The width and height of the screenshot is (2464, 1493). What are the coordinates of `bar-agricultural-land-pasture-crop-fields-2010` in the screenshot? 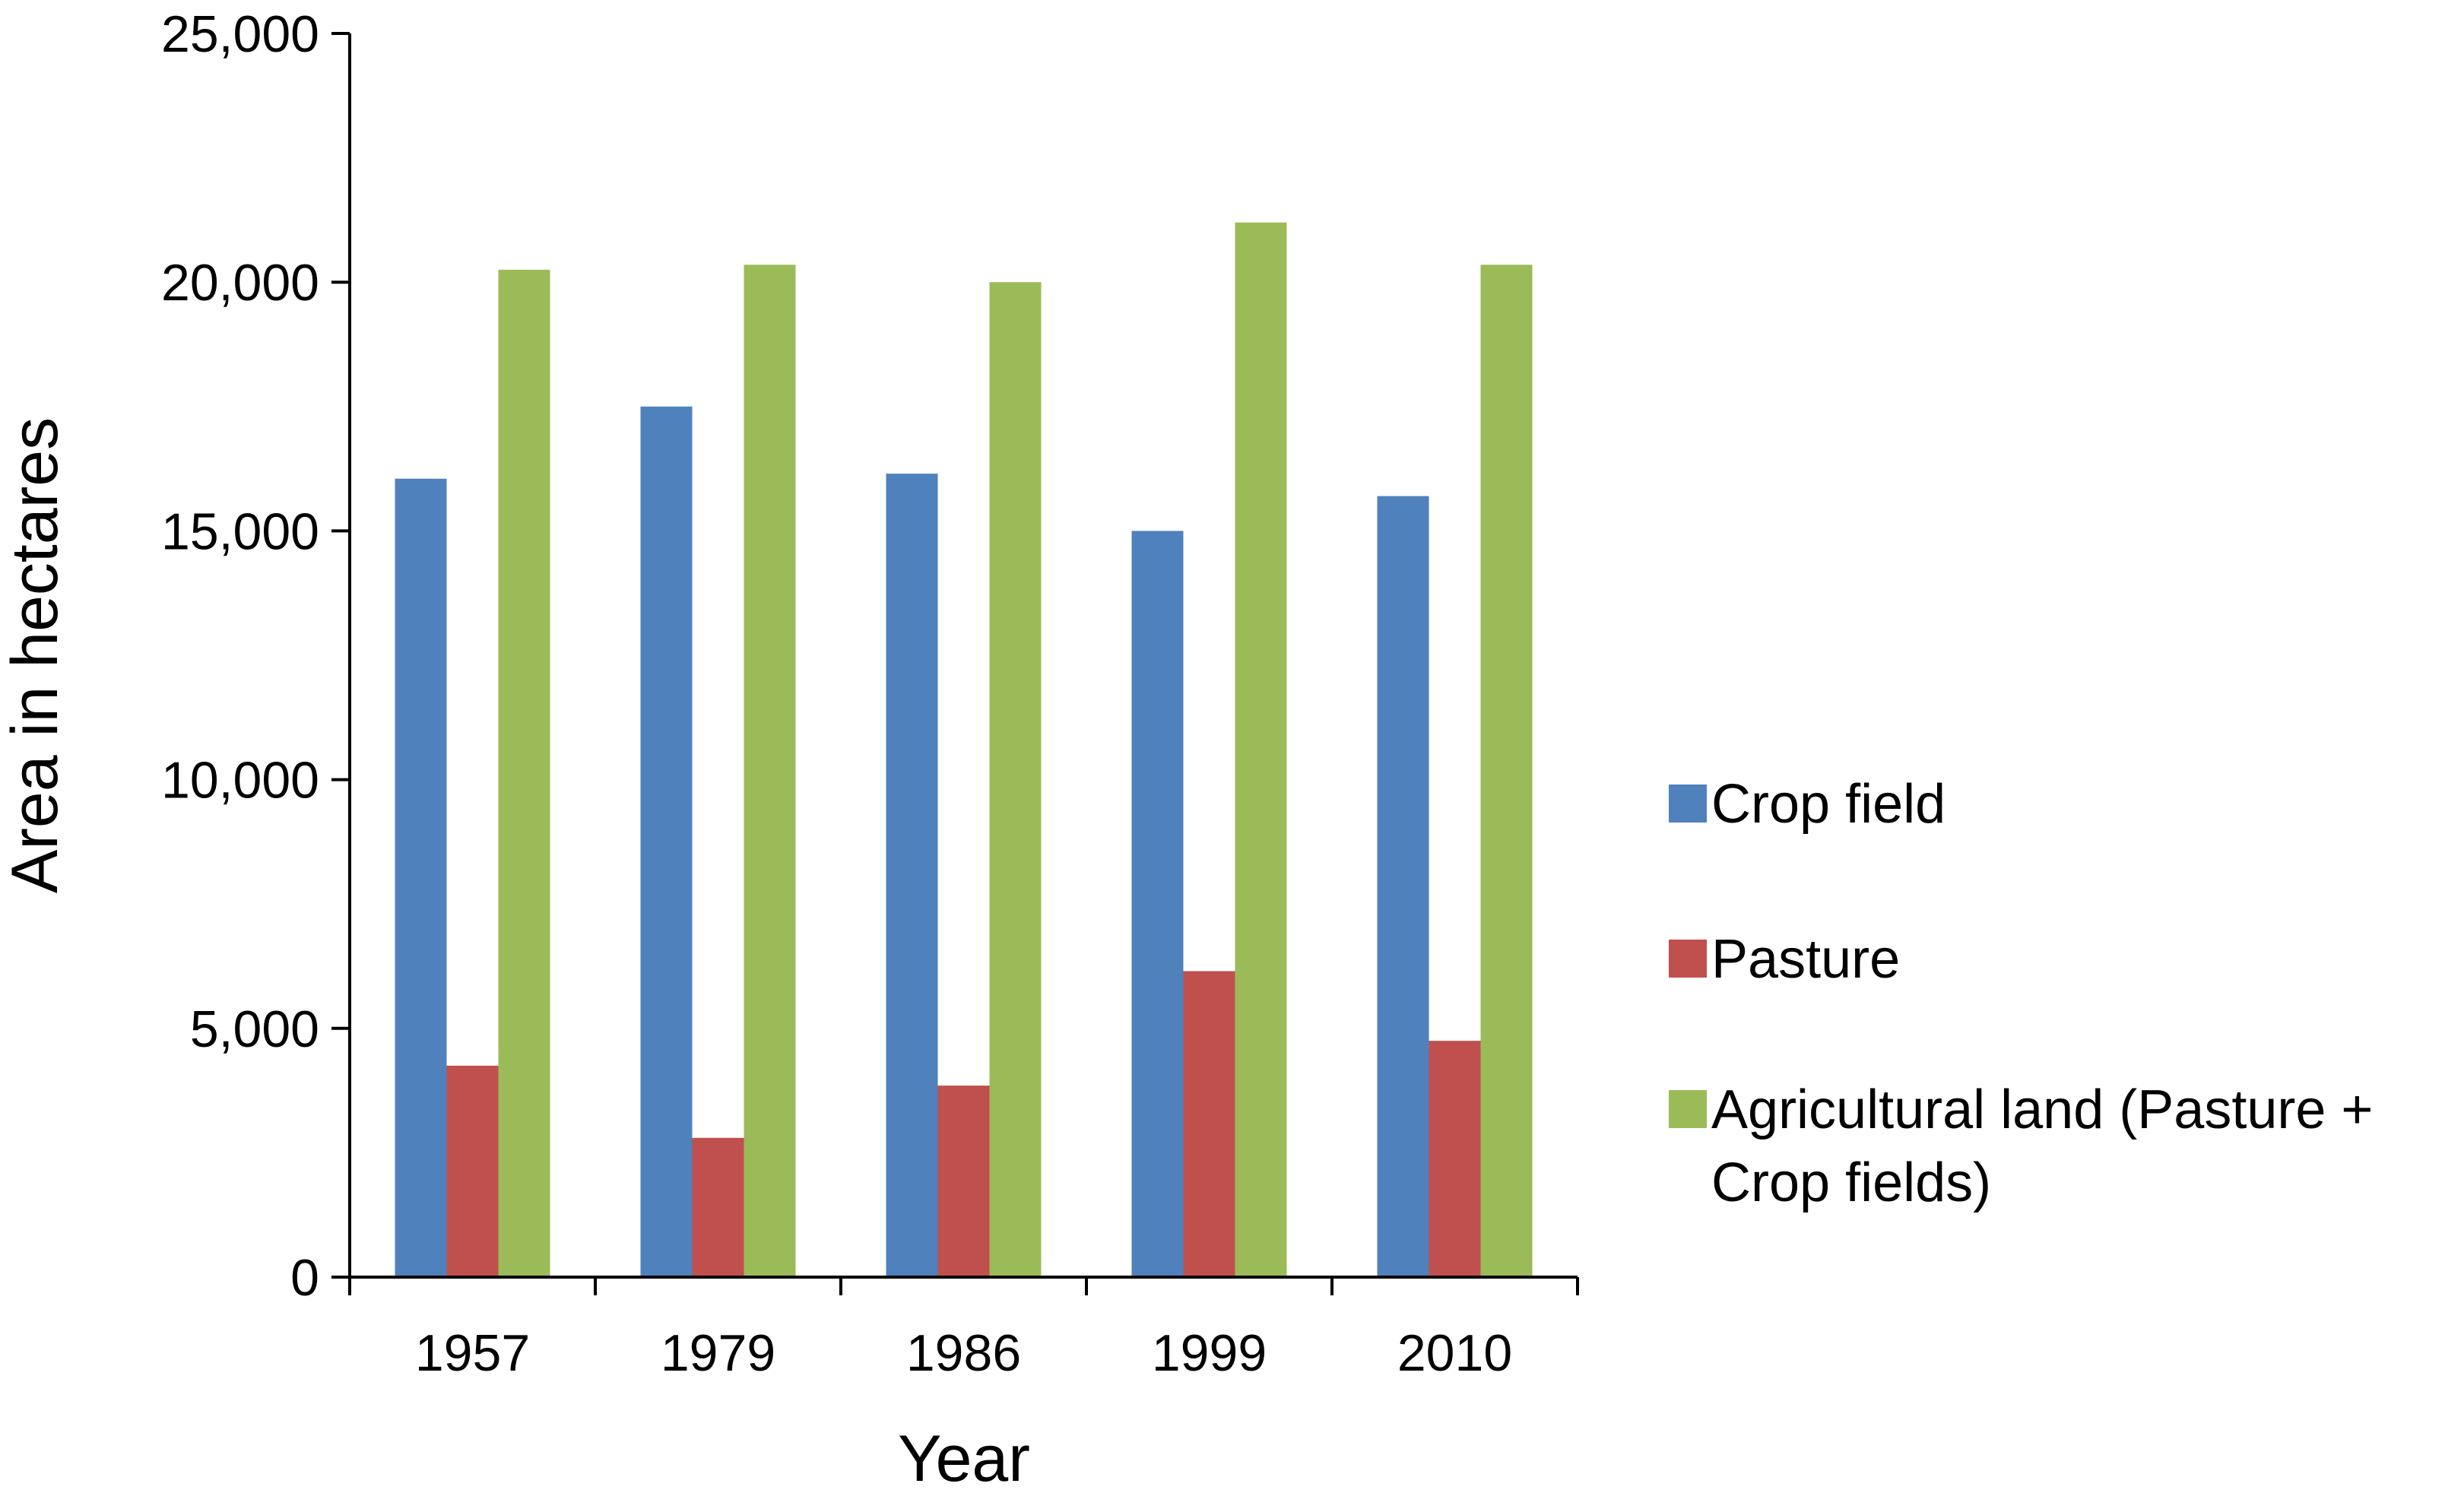 It's located at (1507, 771).